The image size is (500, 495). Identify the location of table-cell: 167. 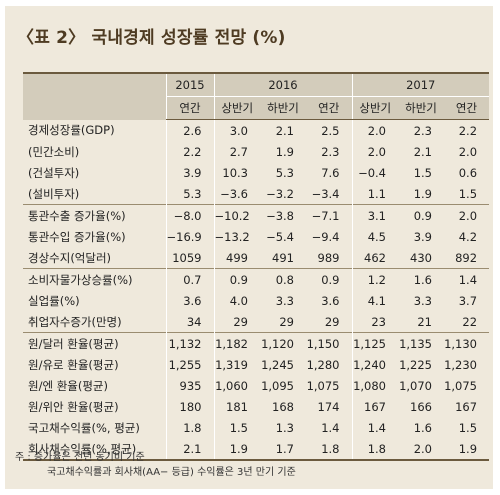
(374, 406).